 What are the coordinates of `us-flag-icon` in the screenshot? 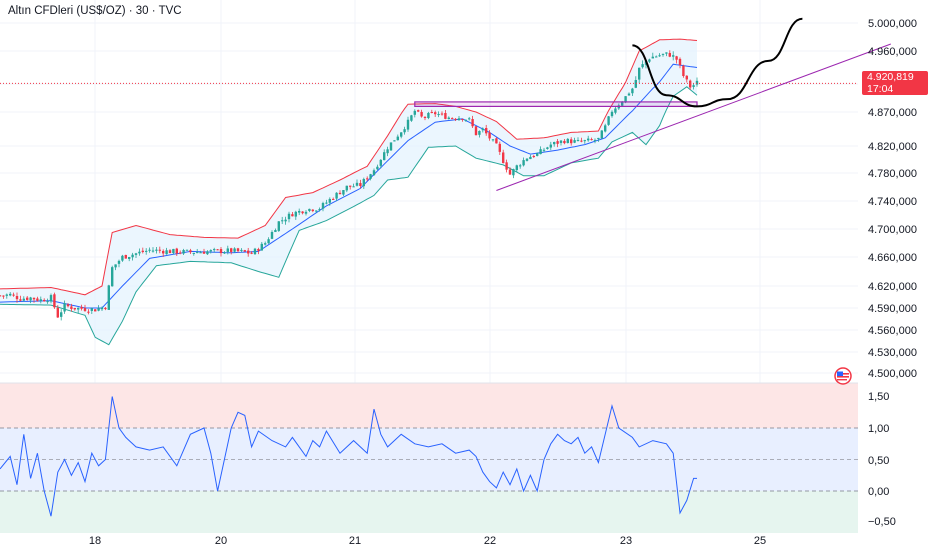 It's located at (843, 376).